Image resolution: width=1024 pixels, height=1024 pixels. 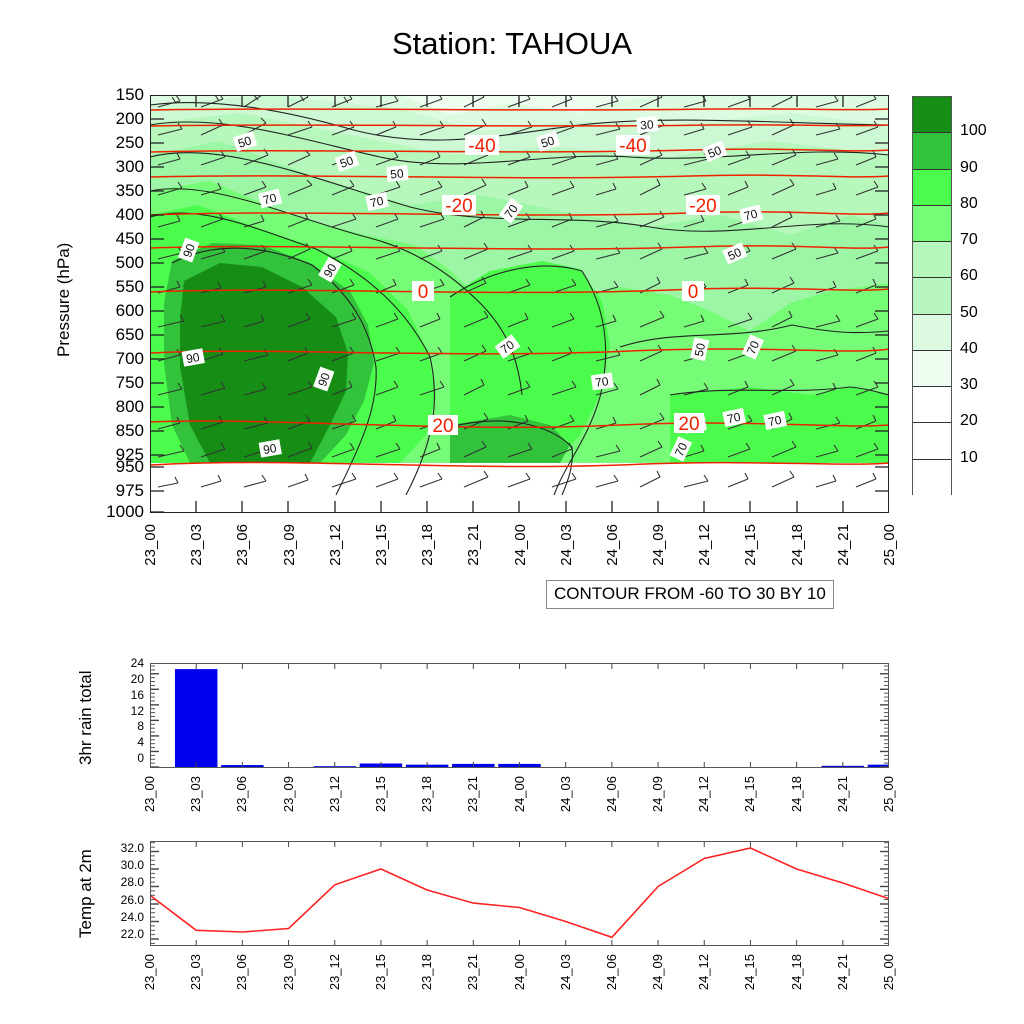 I want to click on main-y-axis-label: Pressure (hPa), so click(x=63, y=300).